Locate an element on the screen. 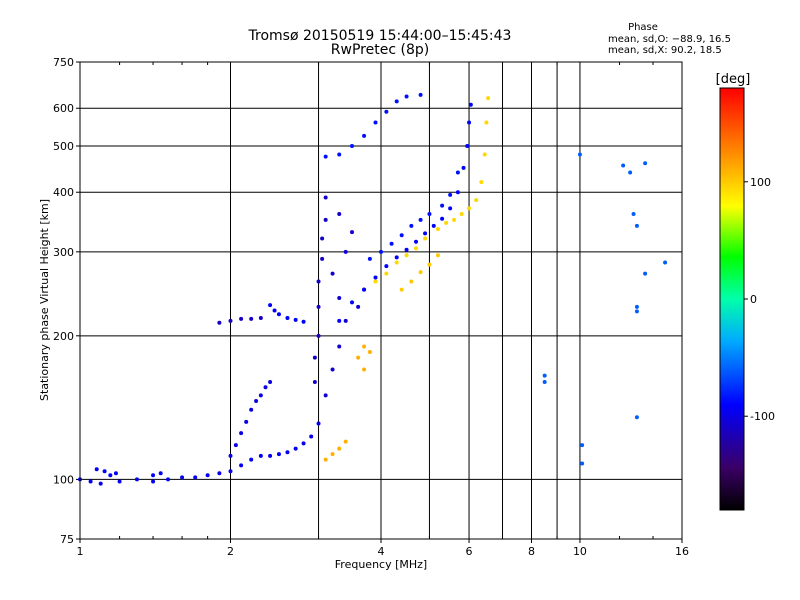 Image resolution: width=800 pixels, height=600 pixels. phase-stats-o: mean, sd,O: −88.9, 16.5 is located at coordinates (669, 39).